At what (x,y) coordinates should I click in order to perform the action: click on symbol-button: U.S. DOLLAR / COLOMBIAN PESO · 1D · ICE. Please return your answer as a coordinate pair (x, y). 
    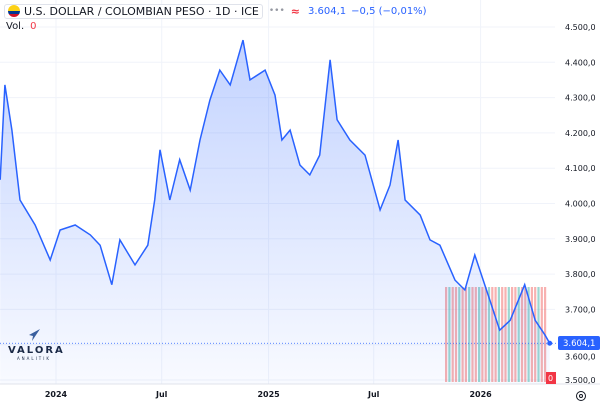
    Looking at the image, I should click on (133, 11).